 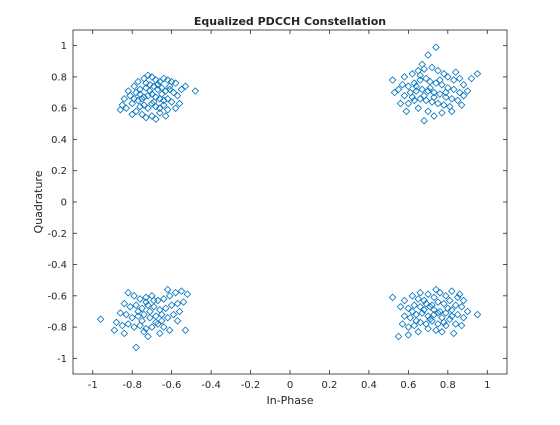 I want to click on x-tick-label: 0.4, so click(x=369, y=385).